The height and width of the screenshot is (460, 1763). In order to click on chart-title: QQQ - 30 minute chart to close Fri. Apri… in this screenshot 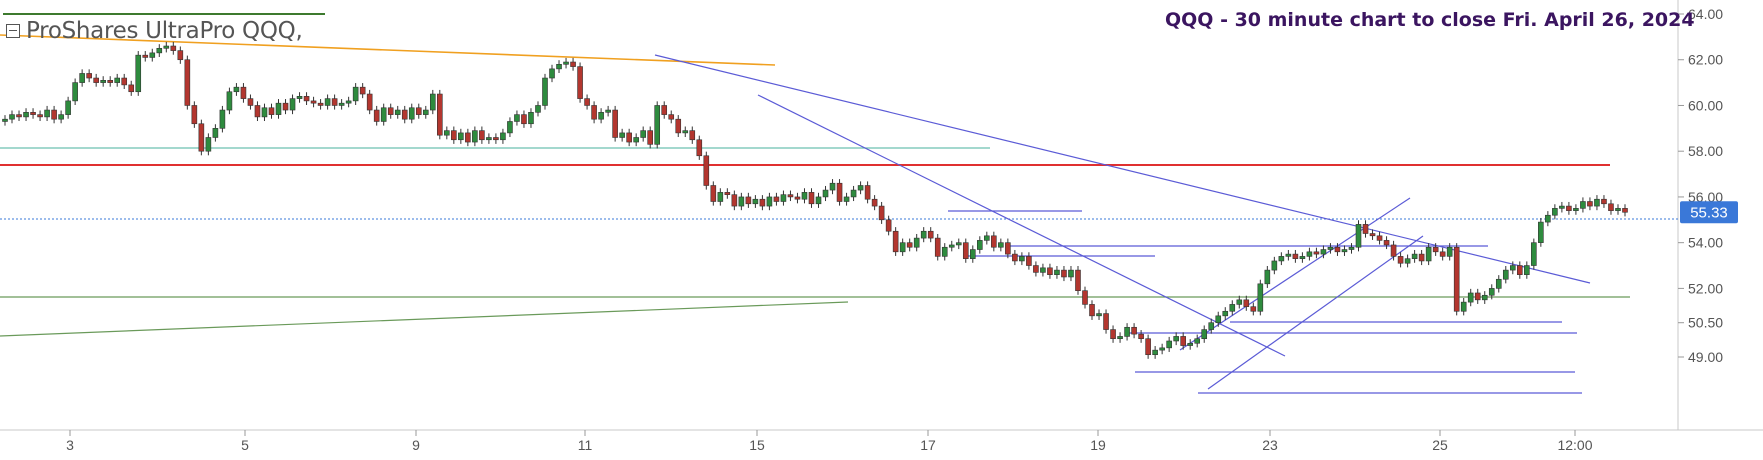, I will do `click(1430, 20)`.